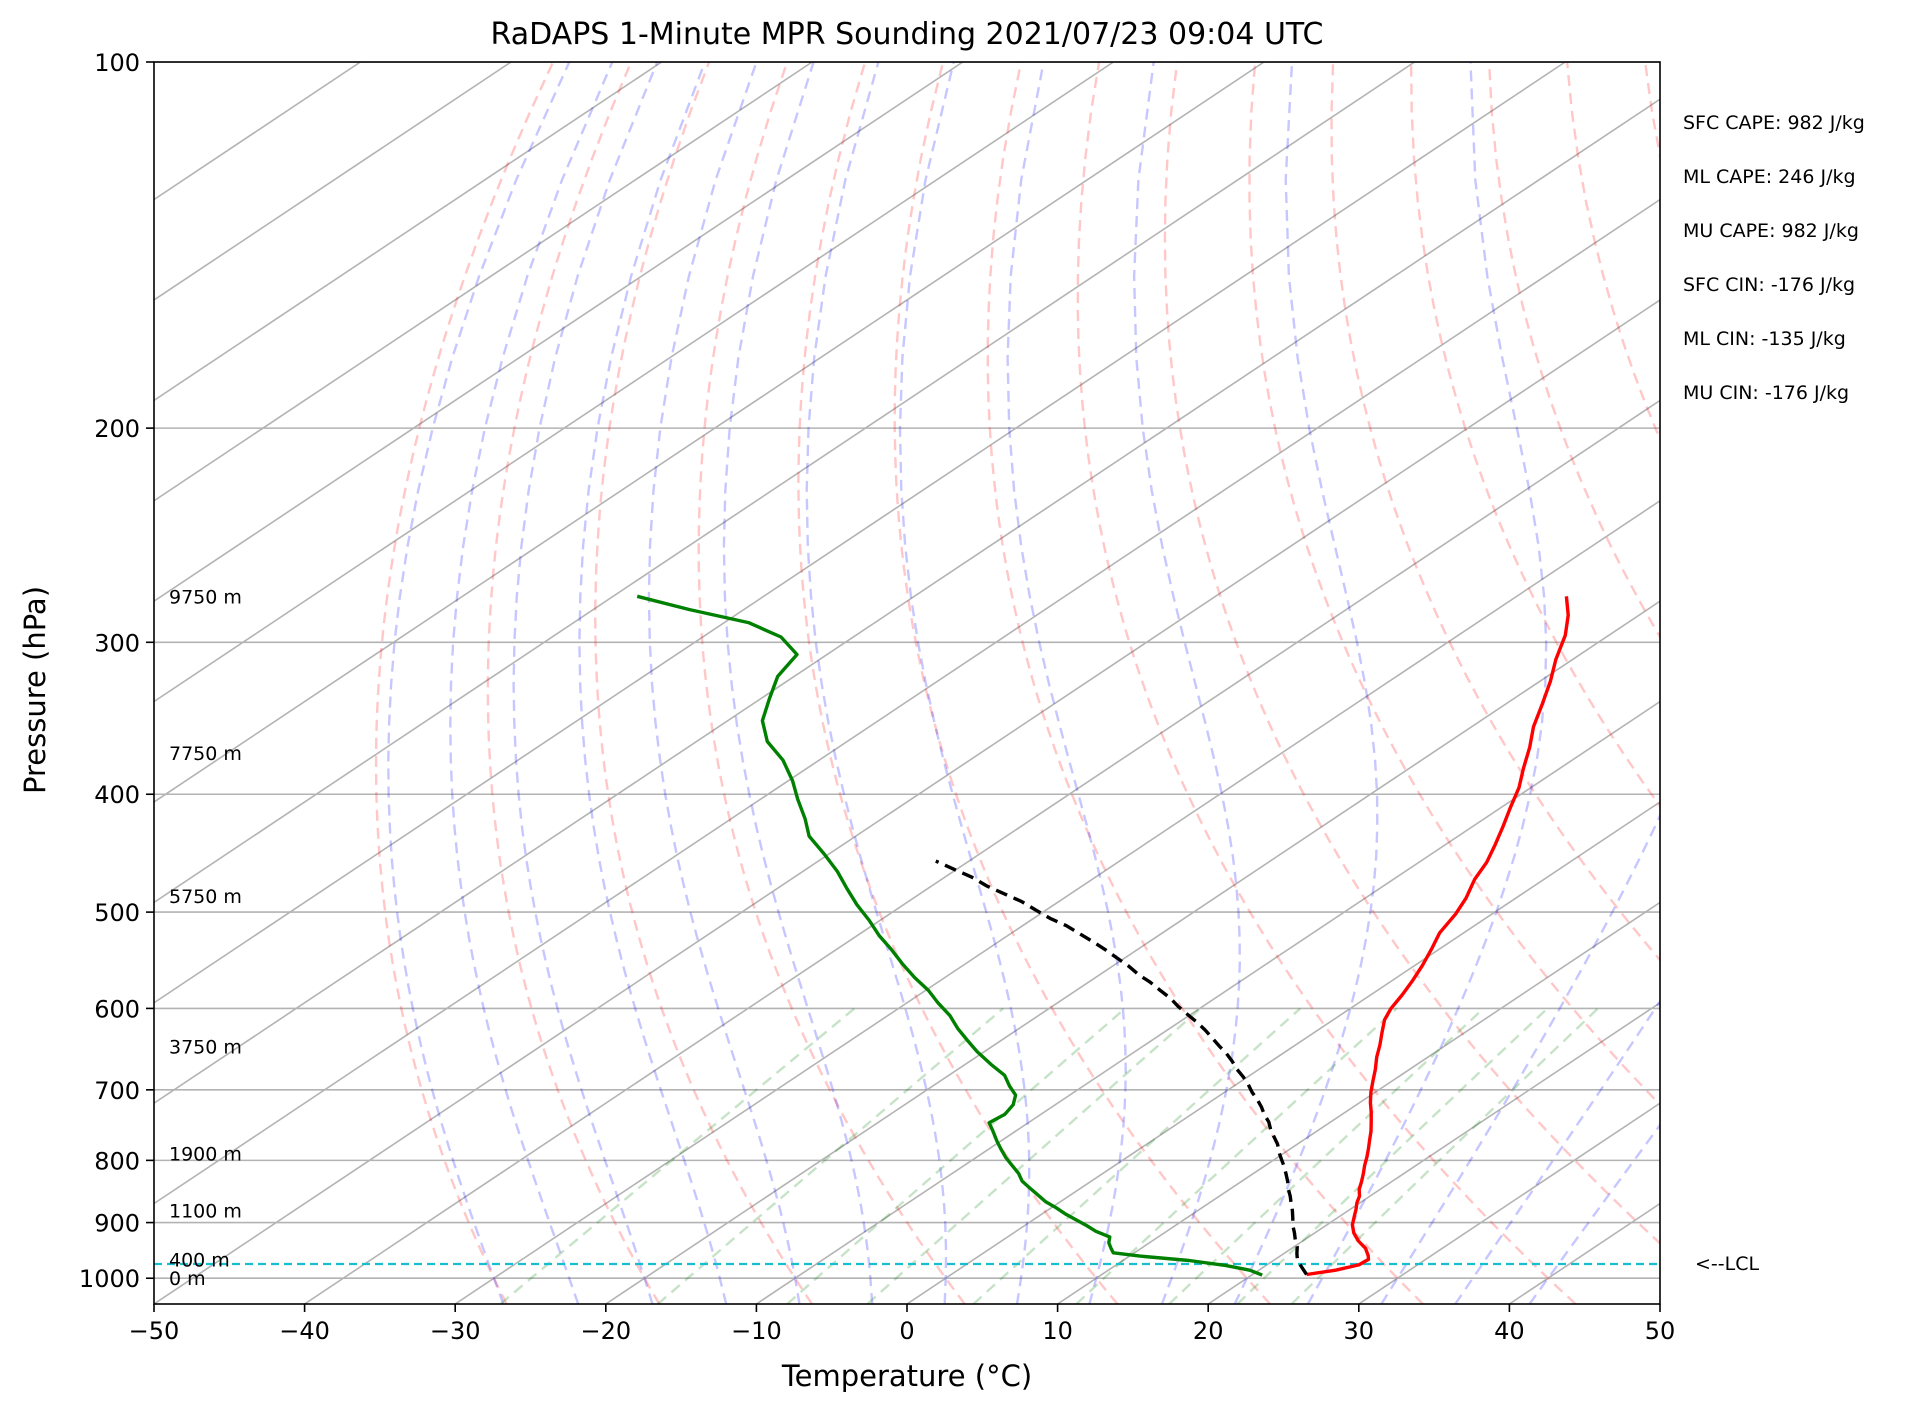 The height and width of the screenshot is (1406, 1911). Describe the element at coordinates (455, 1331) in the screenshot. I see `x-tick-label: −30` at that location.